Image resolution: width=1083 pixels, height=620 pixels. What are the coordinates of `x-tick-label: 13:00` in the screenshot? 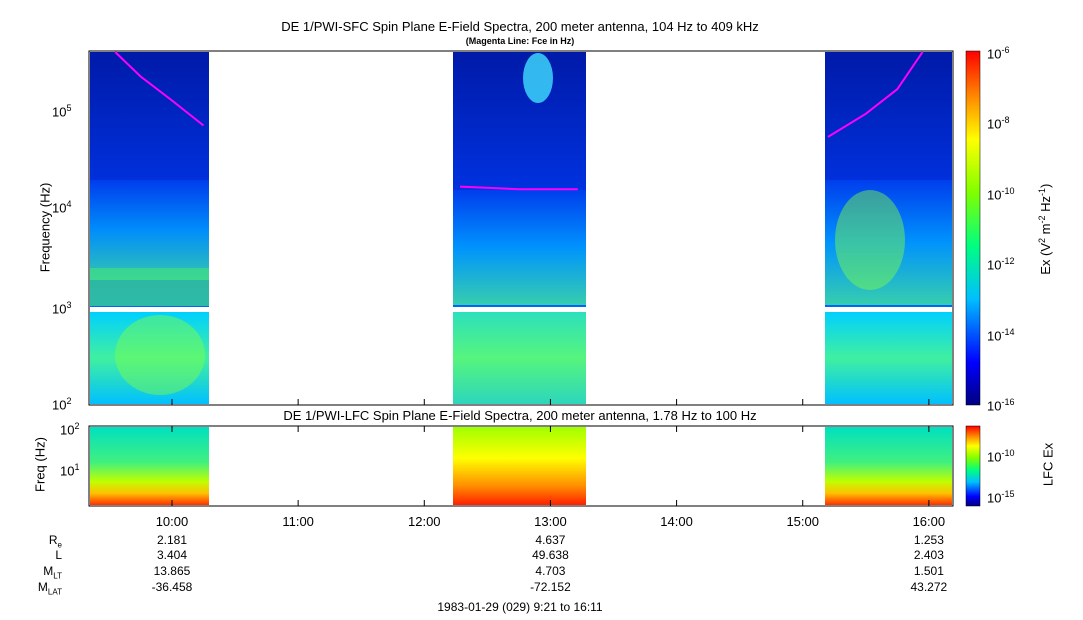 It's located at (550, 521).